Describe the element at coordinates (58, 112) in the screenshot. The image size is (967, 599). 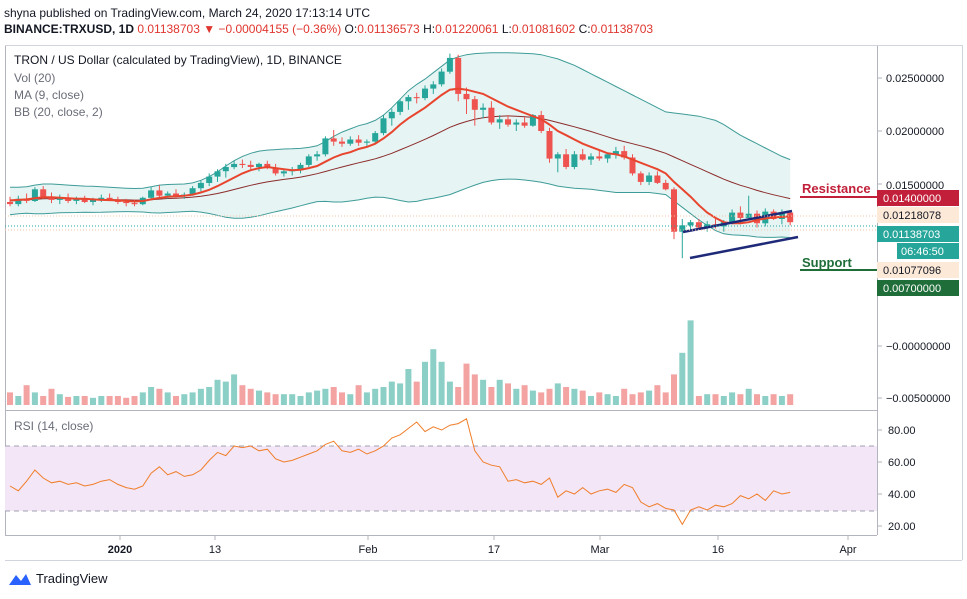
I see `bb-indicator-label: BB (20, close, 2)` at that location.